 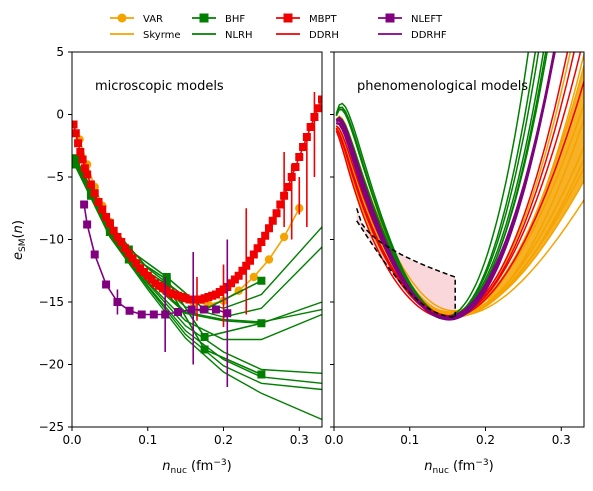 What do you see at coordinates (222, 35) in the screenshot?
I see `legend-item-nlrh: NLRH` at bounding box center [222, 35].